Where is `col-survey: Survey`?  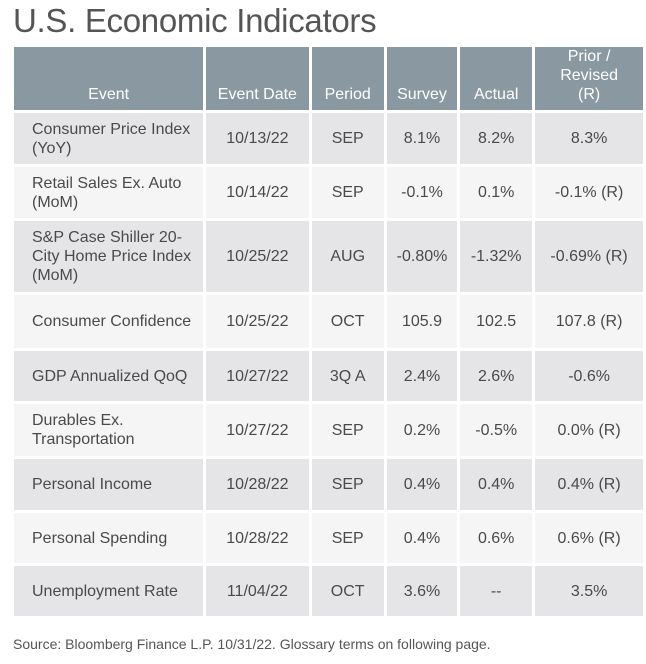 col-survey: Survey is located at coordinates (422, 78).